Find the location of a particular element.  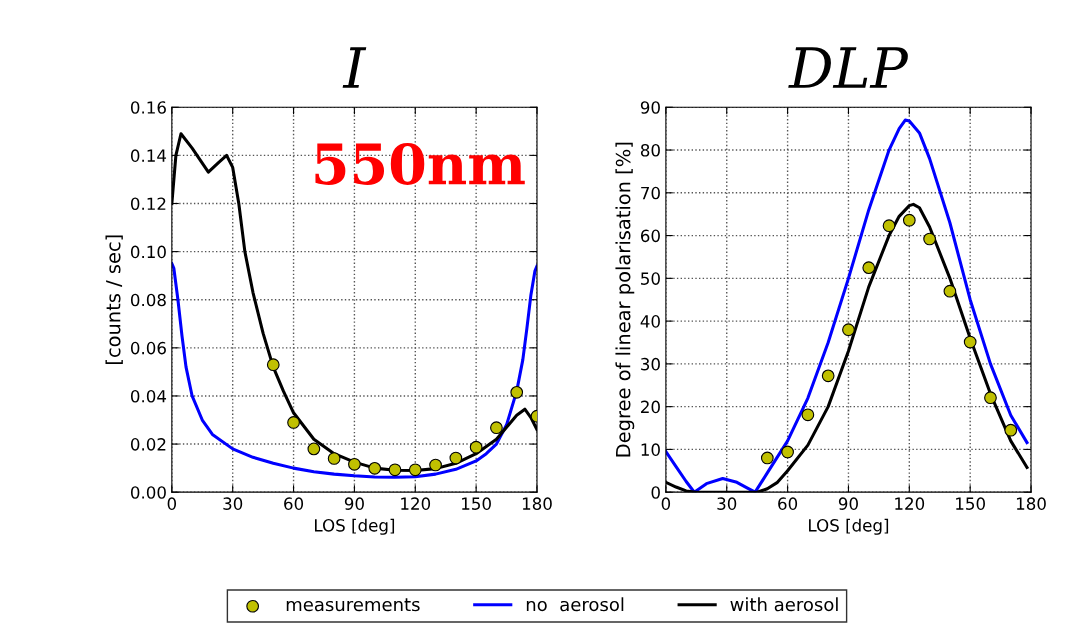

y-tick-label: 0.04 is located at coordinates (148, 396).